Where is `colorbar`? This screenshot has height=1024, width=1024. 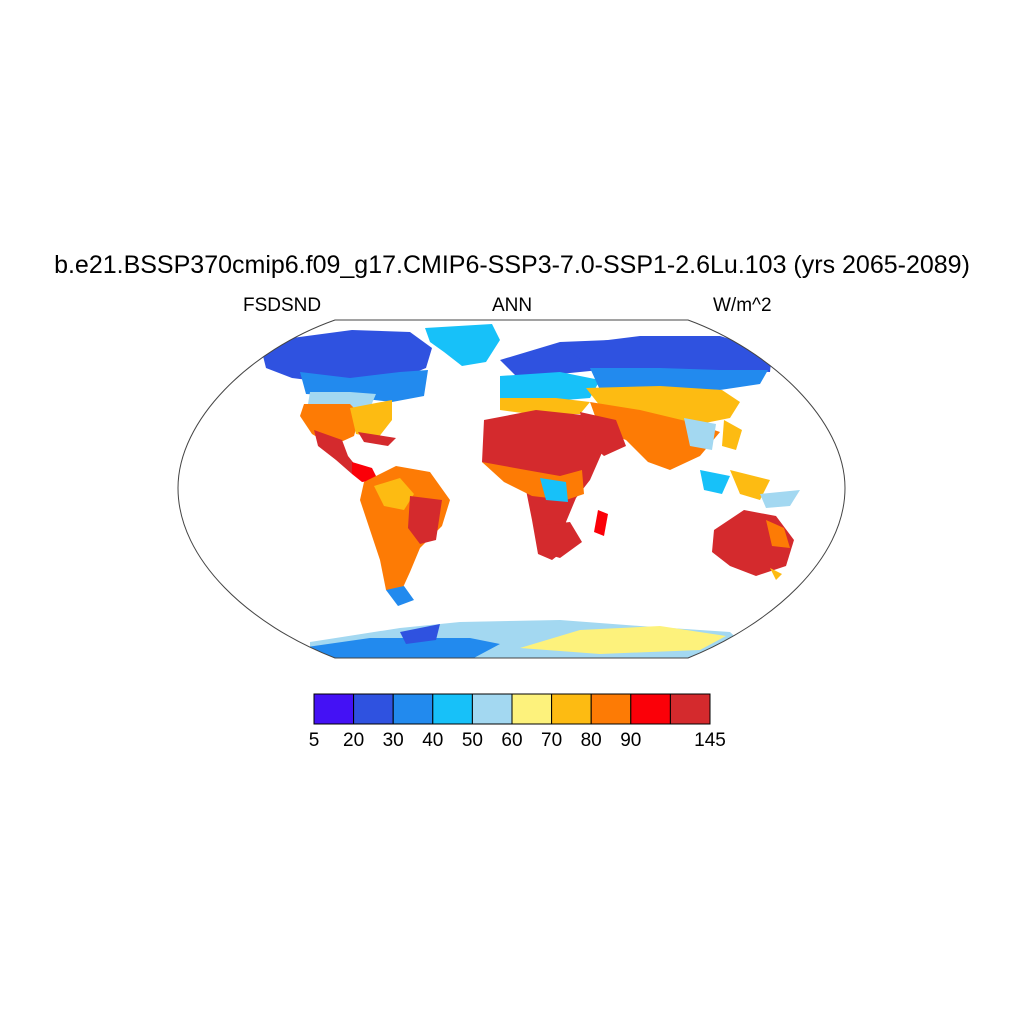 colorbar is located at coordinates (512, 709).